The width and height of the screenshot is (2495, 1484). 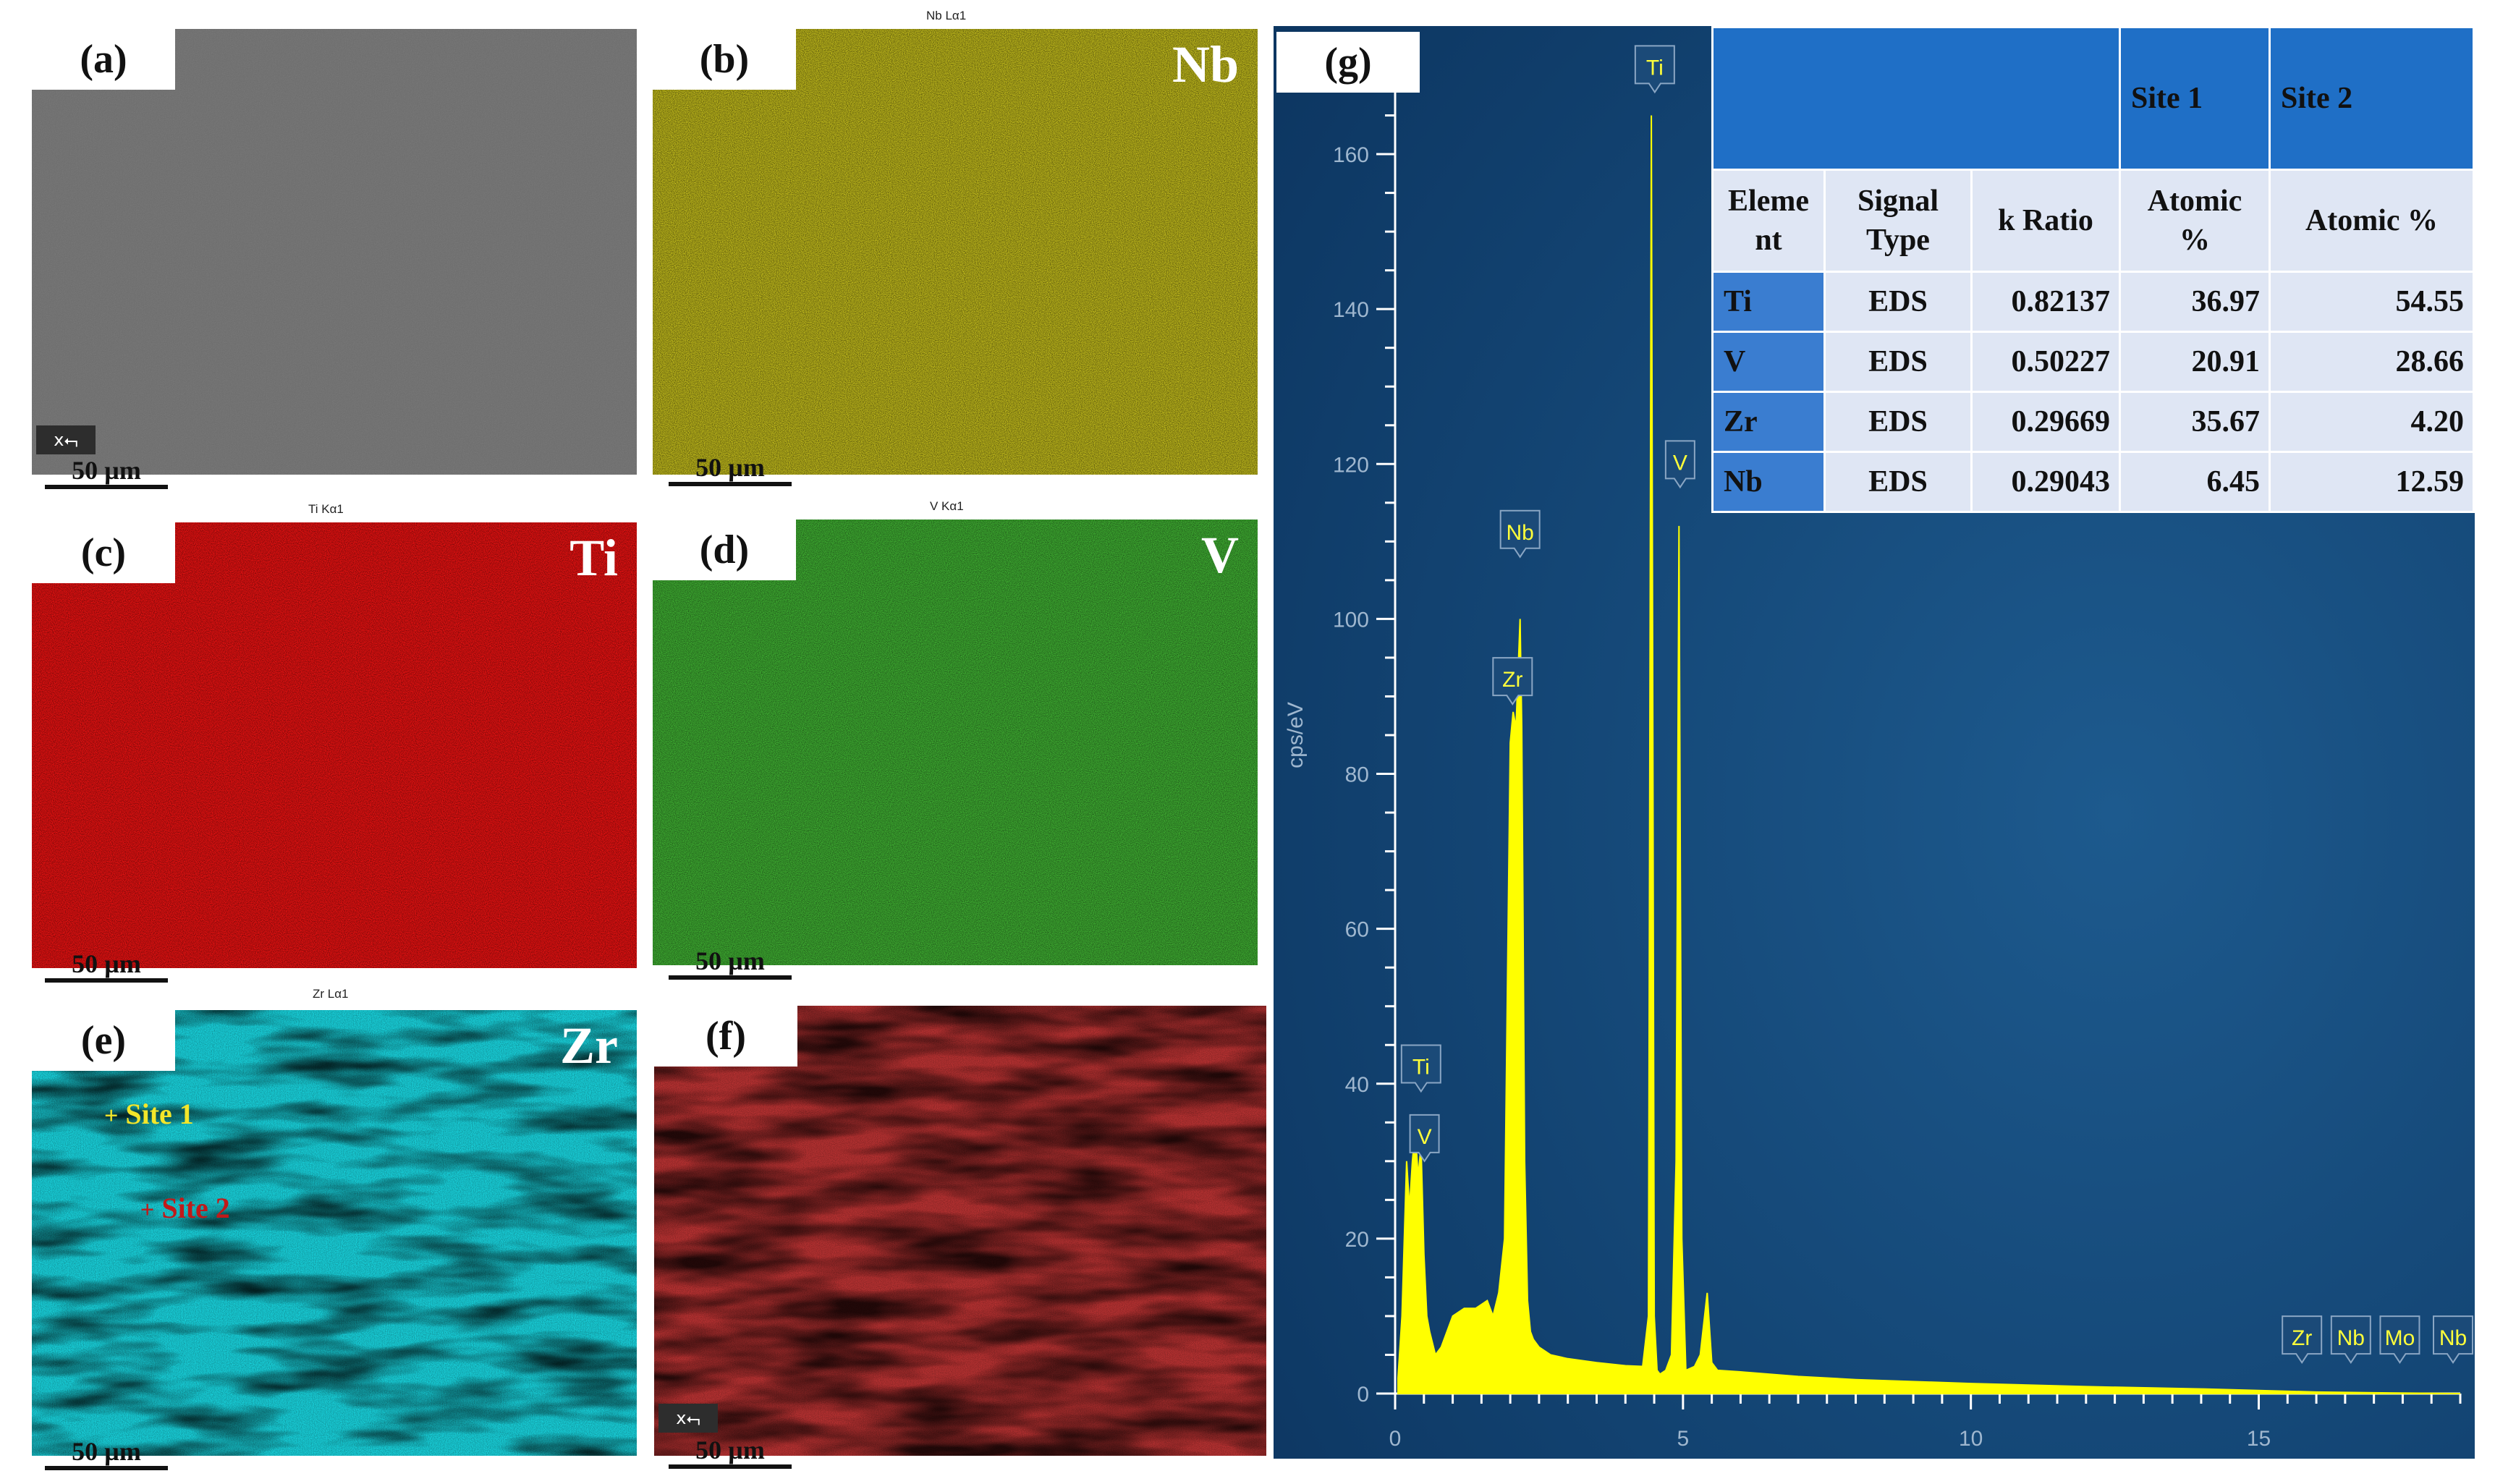 I want to click on panel-label-f: (f), so click(x=725, y=1036).